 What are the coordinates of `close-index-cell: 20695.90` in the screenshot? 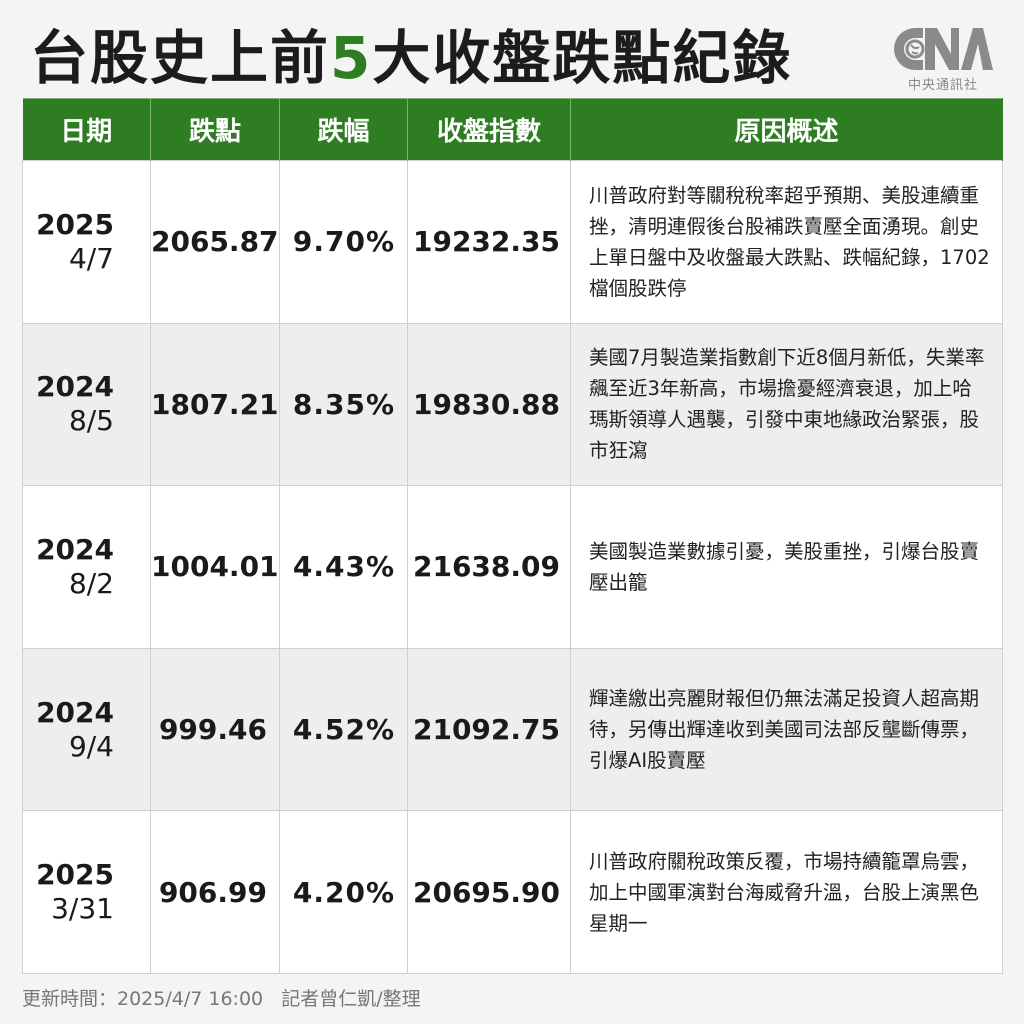 It's located at (489, 892).